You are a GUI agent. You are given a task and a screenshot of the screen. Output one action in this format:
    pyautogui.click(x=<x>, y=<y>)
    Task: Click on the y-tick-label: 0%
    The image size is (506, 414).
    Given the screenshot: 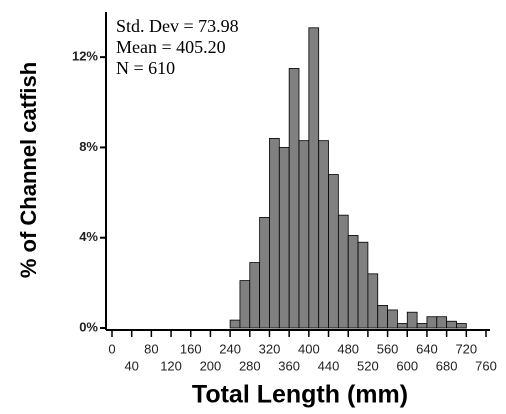 What is the action you would take?
    pyautogui.click(x=88, y=326)
    